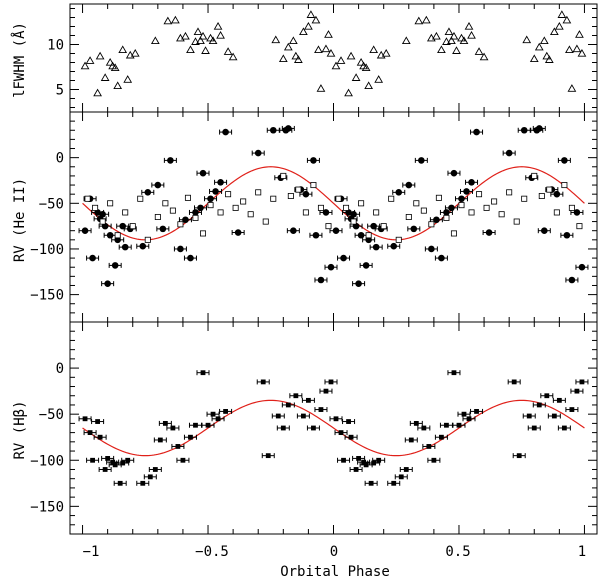  Describe the element at coordinates (20, 429) in the screenshot. I see `panel-2-ylabel: RV (Hβ)` at that location.